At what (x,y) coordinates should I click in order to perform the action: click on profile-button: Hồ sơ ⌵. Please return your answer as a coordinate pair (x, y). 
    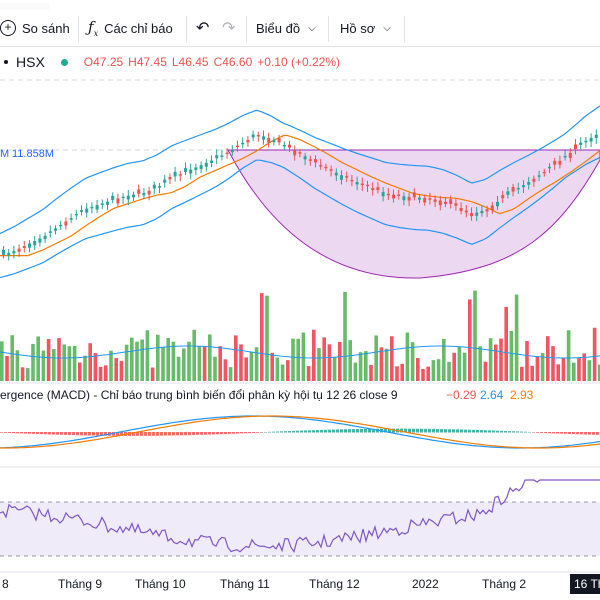
    Looking at the image, I should click on (365, 28).